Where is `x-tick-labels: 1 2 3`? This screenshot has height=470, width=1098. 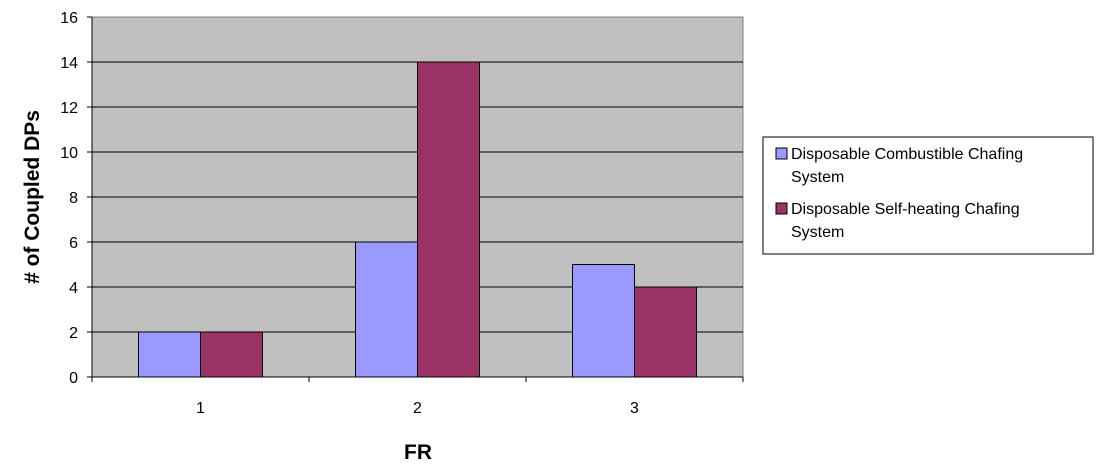 x-tick-labels: 1 2 3 is located at coordinates (417, 408).